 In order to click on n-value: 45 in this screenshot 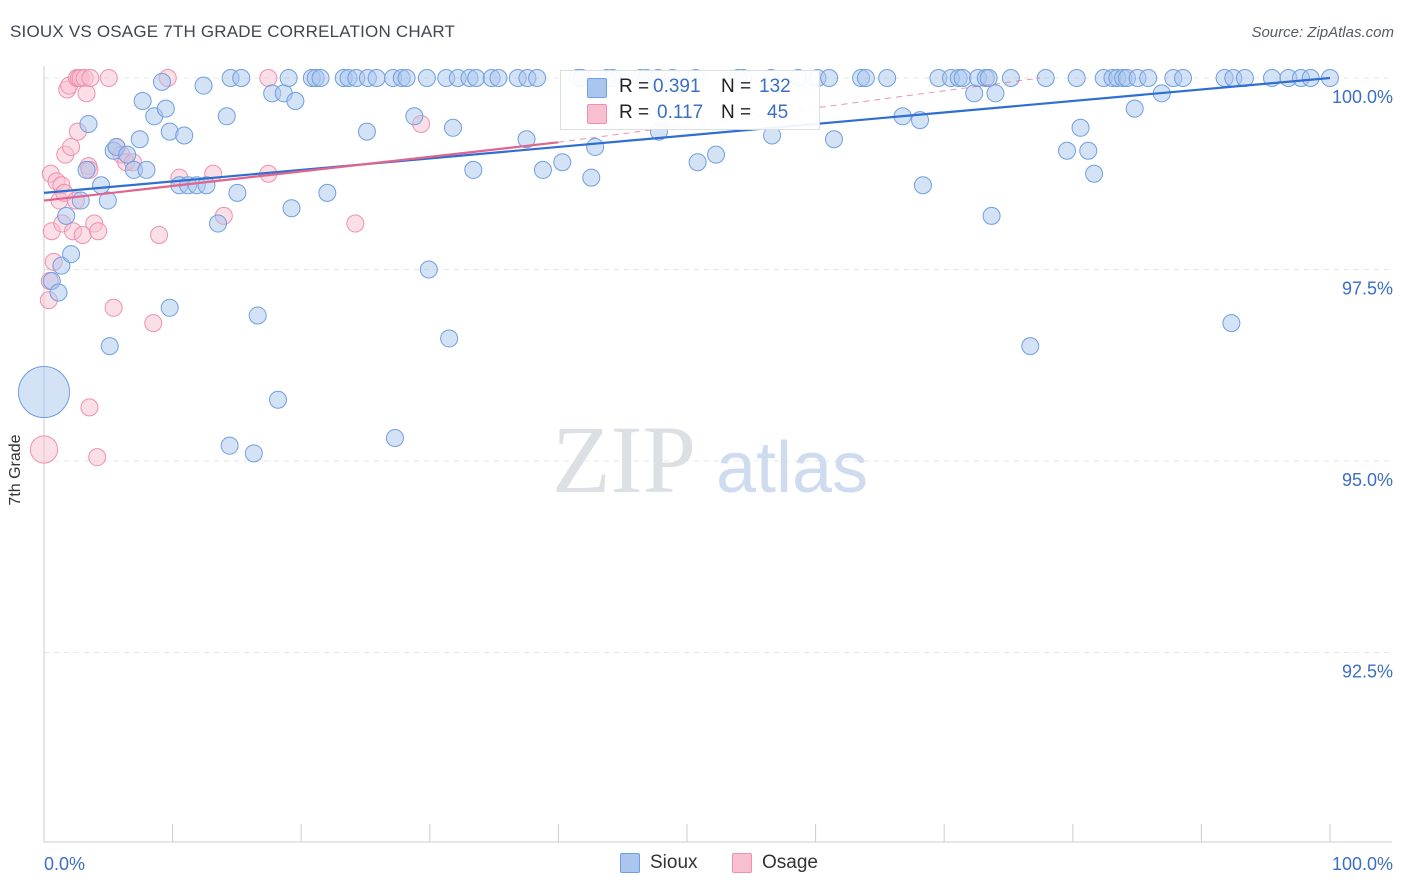, I will do `click(778, 112)`.